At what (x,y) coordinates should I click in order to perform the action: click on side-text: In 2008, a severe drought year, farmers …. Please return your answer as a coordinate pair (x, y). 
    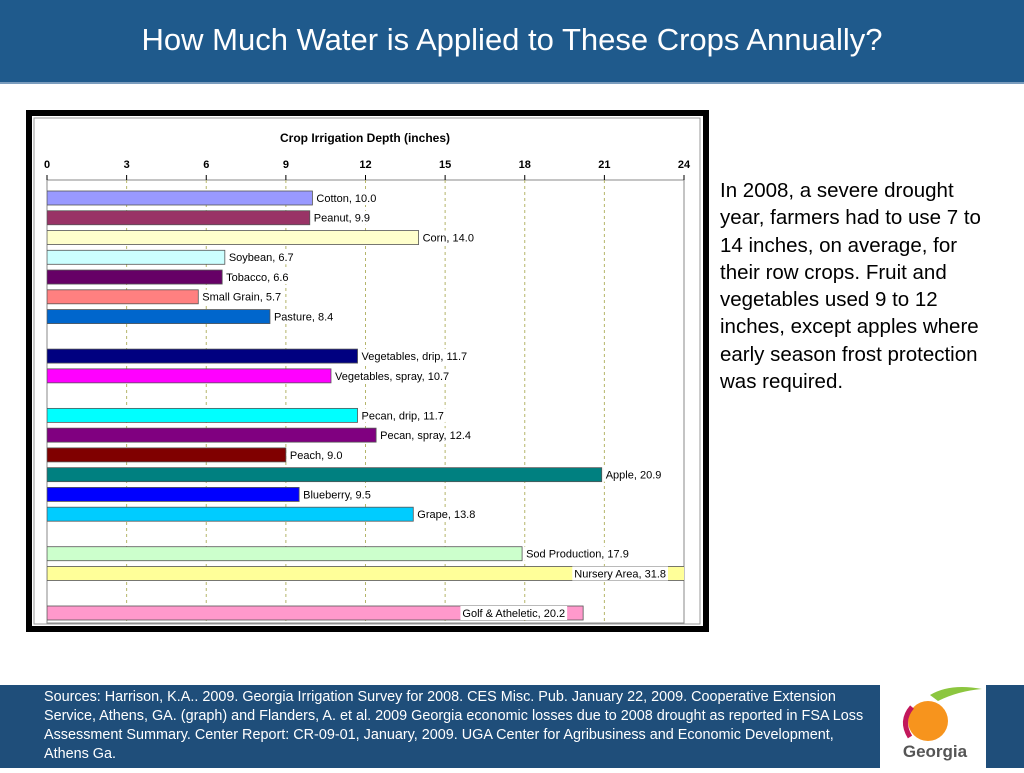
    Looking at the image, I should click on (850, 286).